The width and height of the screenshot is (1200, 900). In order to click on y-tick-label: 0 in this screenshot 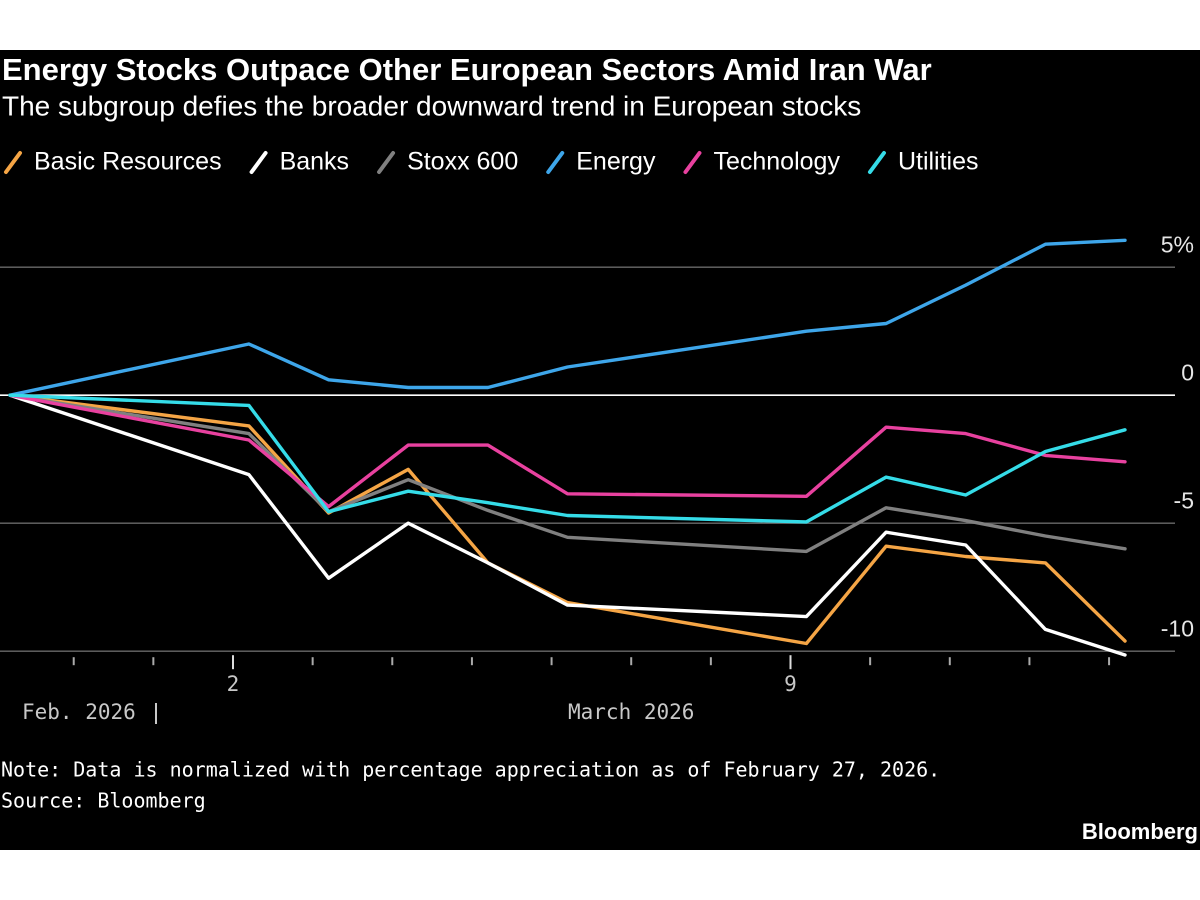, I will do `click(1187, 372)`.